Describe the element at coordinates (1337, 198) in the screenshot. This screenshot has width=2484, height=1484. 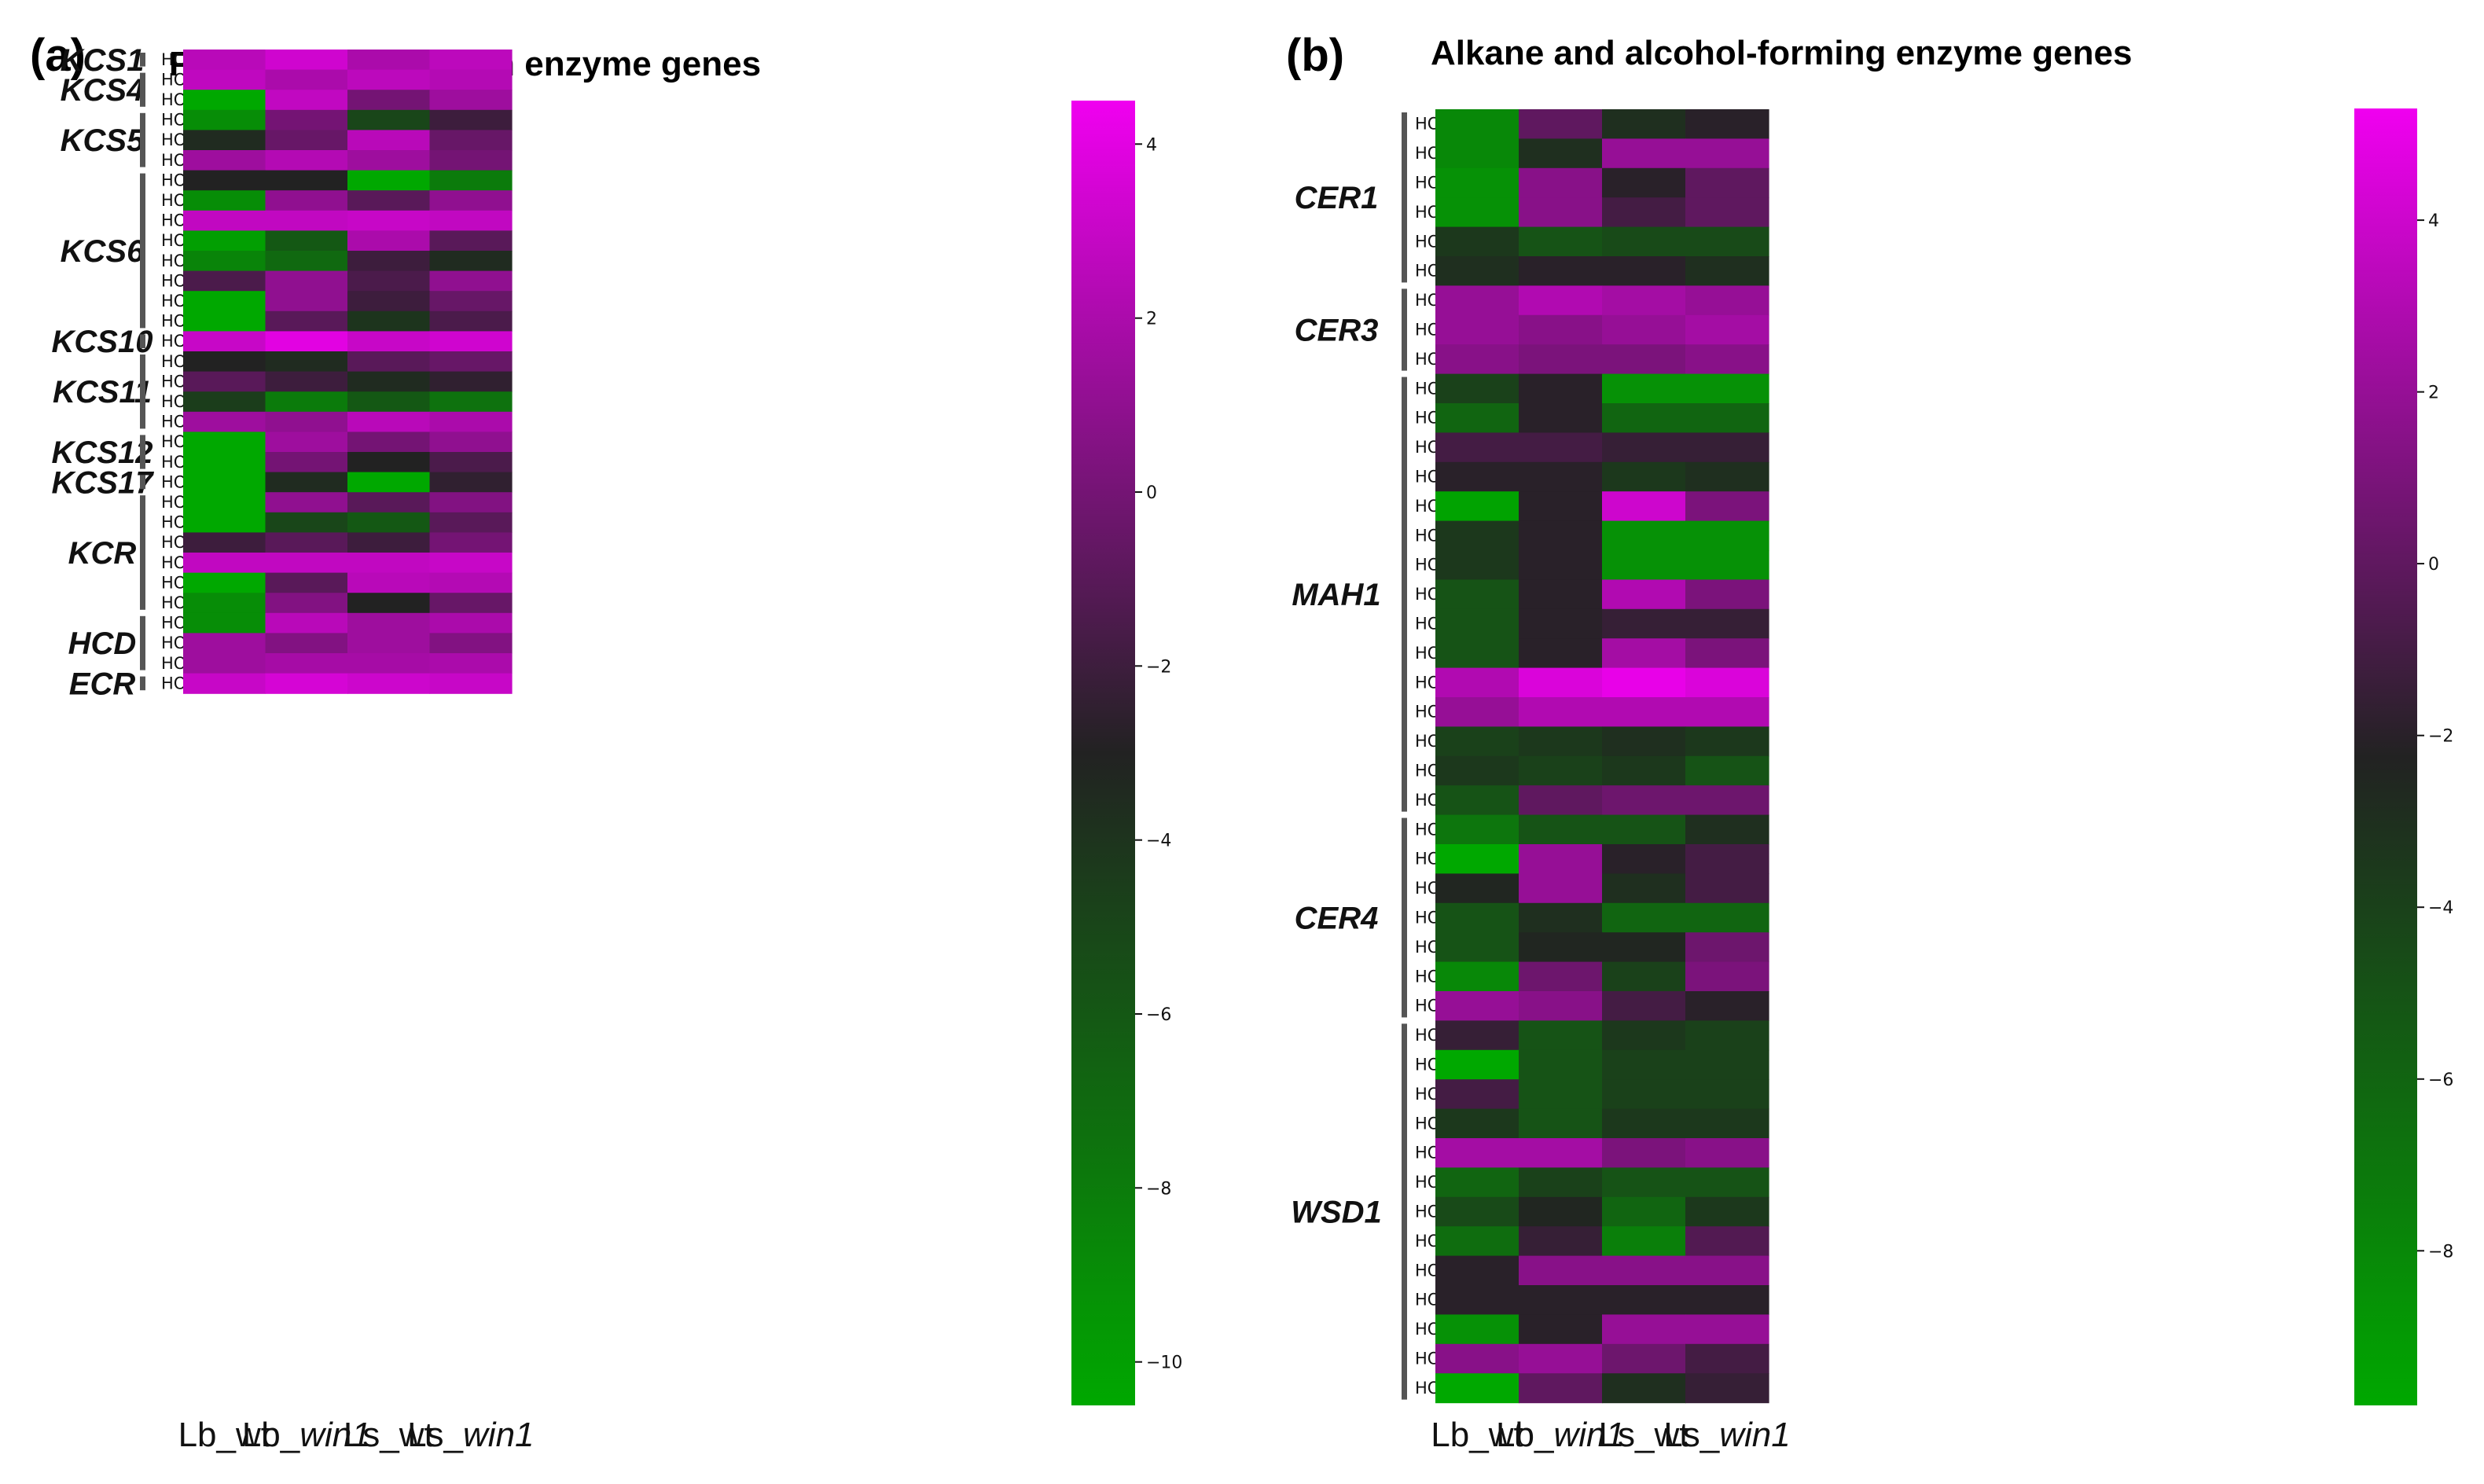
I see `gene-family-label: CER1` at that location.